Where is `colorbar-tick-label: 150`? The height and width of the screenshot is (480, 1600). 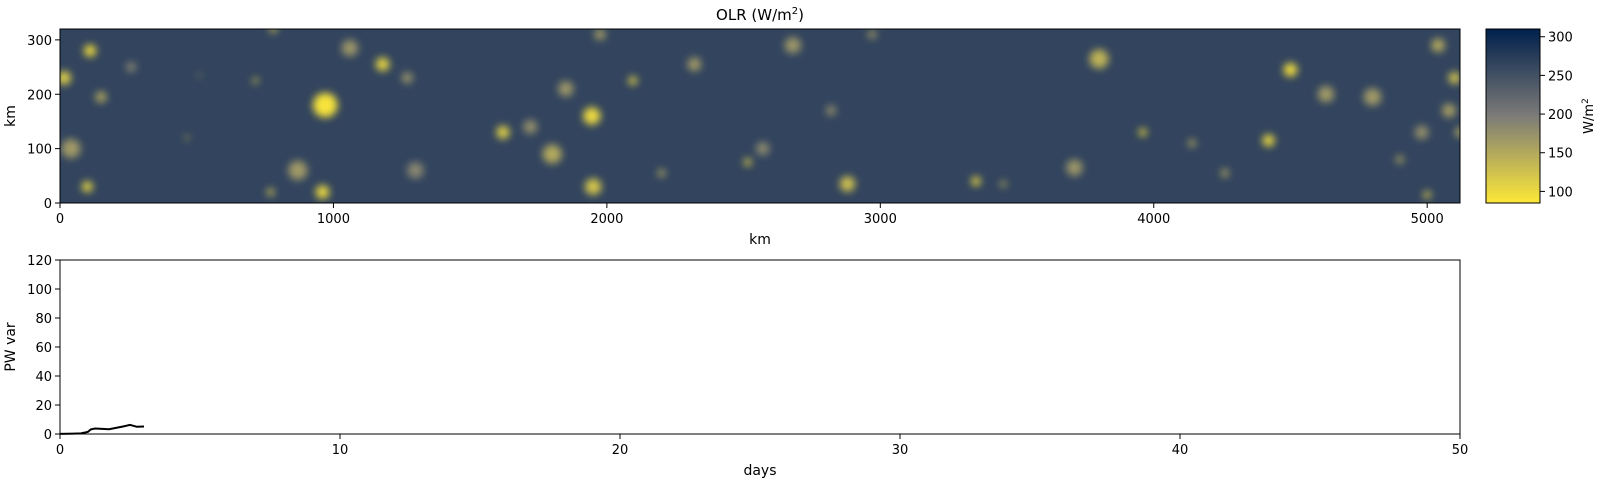 colorbar-tick-label: 150 is located at coordinates (1560, 154).